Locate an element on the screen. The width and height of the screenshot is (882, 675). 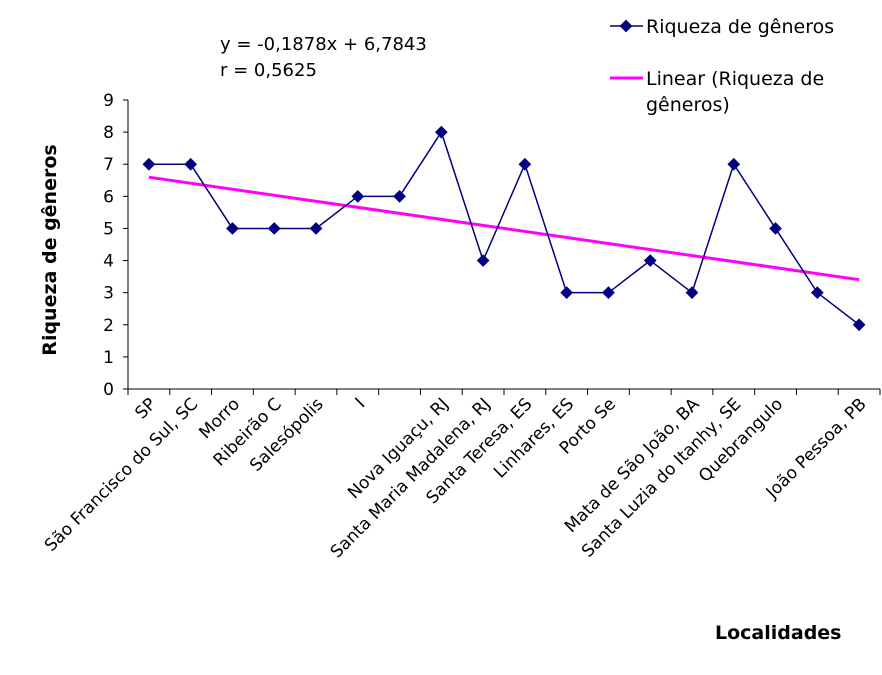
y-tick-label: 1 is located at coordinates (108, 358).